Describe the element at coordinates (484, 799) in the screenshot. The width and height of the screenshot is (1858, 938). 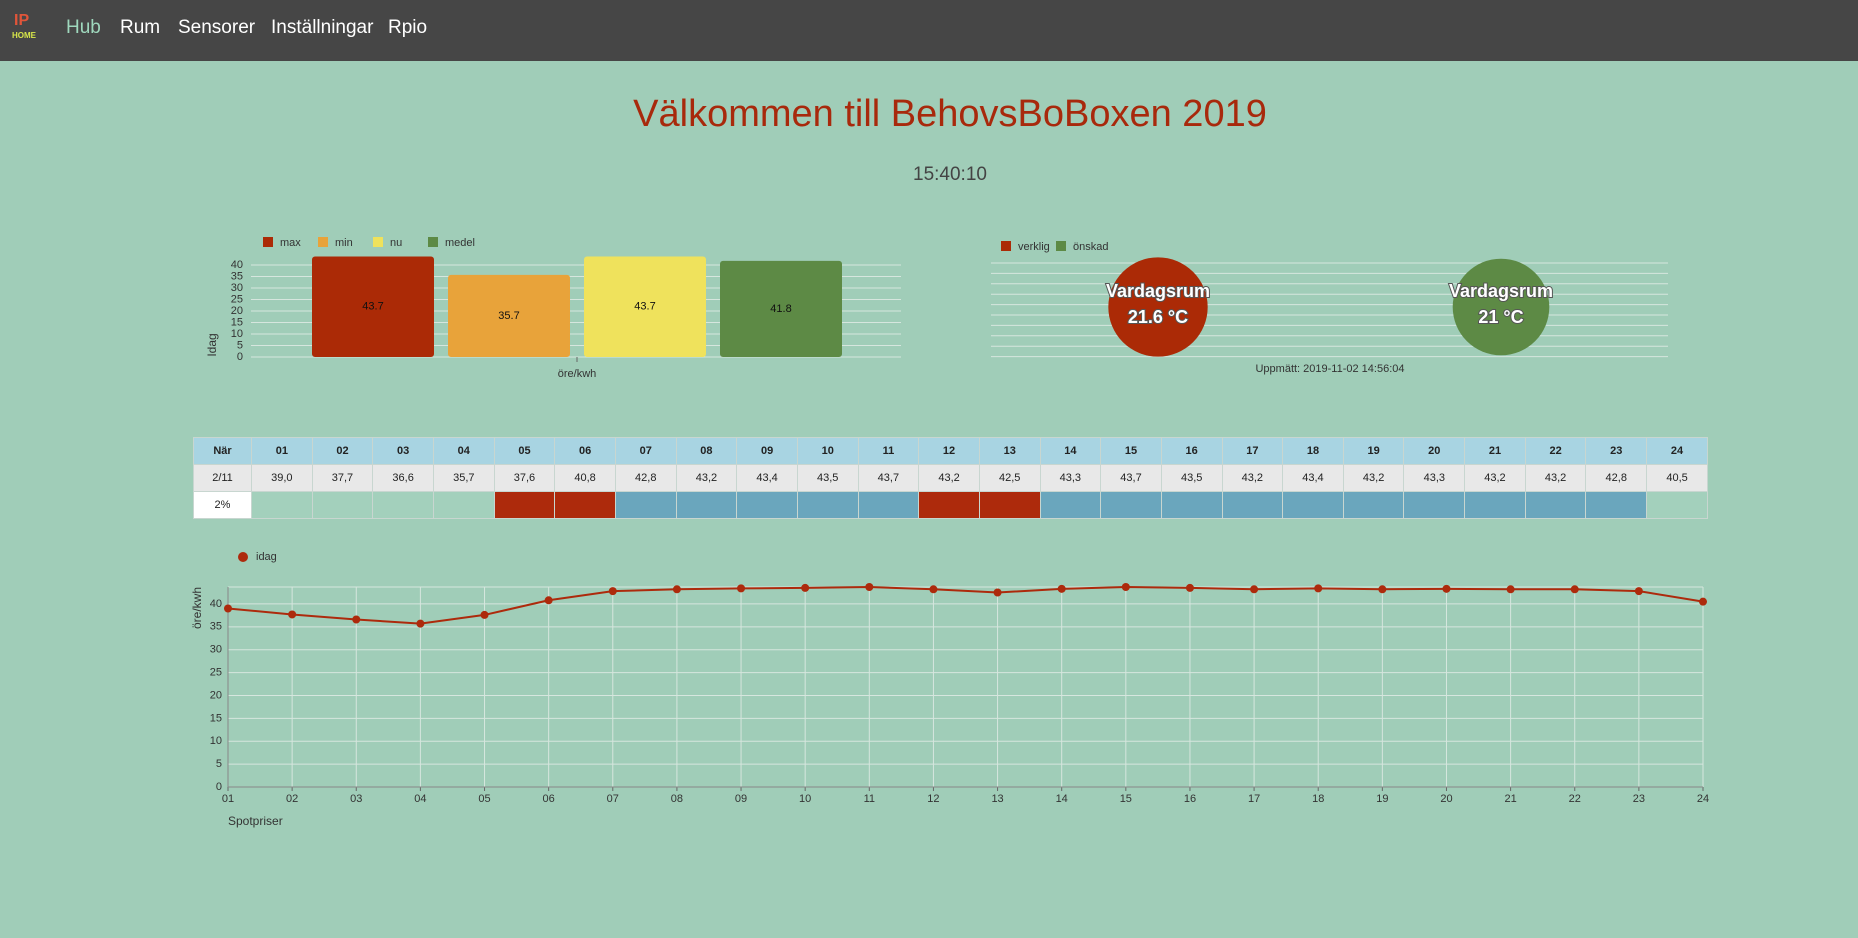
I see `x-tick-label: 05` at that location.